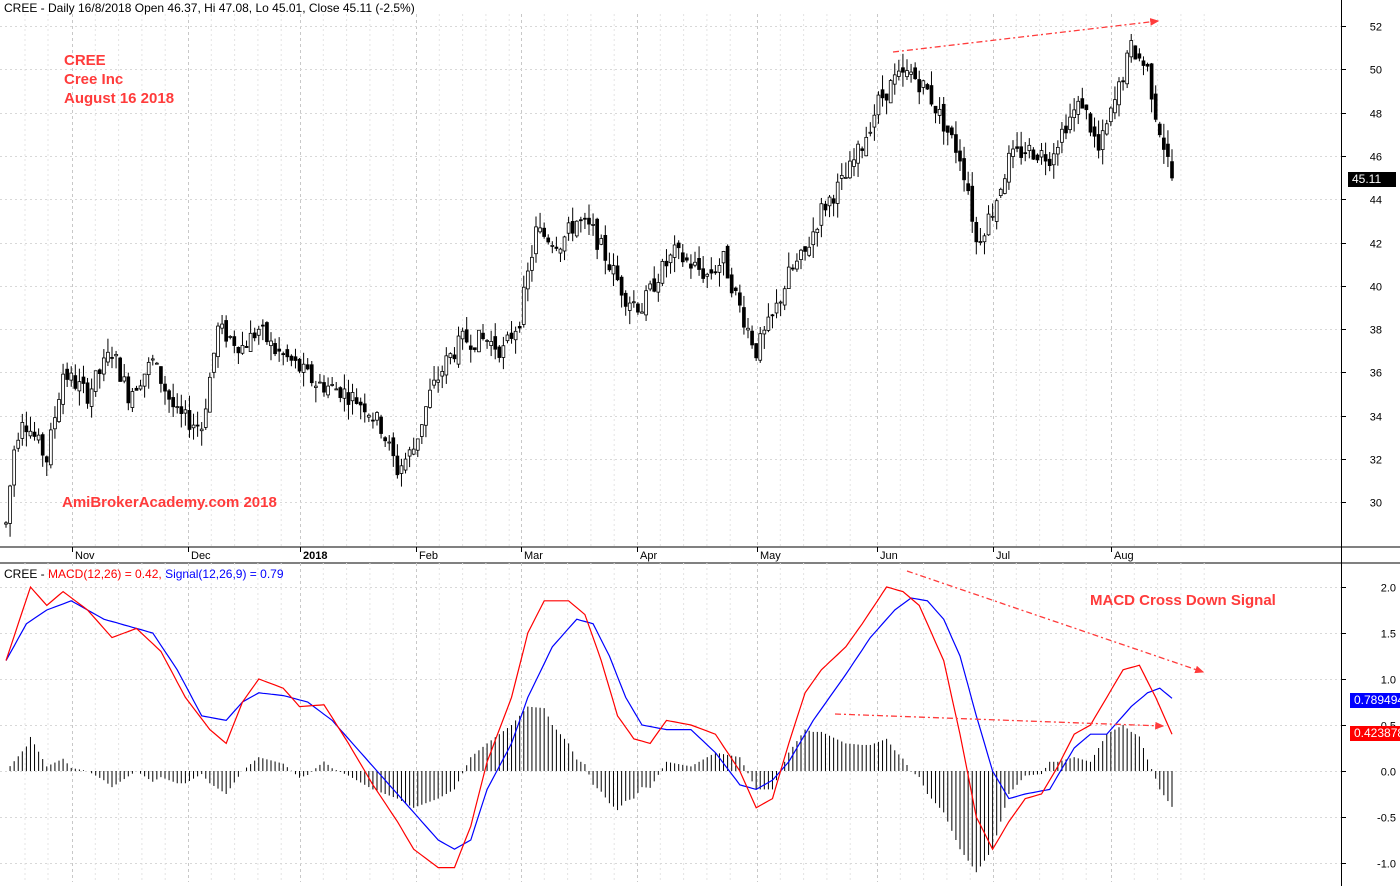 The height and width of the screenshot is (886, 1400). I want to click on y-tick-label: -0.5, so click(1386, 819).